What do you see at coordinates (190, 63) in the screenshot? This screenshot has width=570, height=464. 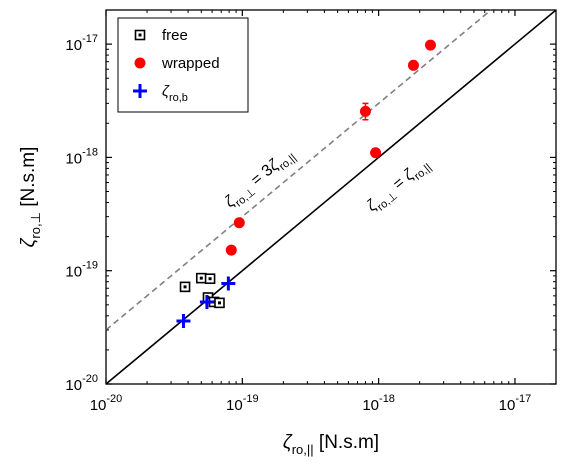 I see `legend-wrapped-label: wrapped` at bounding box center [190, 63].